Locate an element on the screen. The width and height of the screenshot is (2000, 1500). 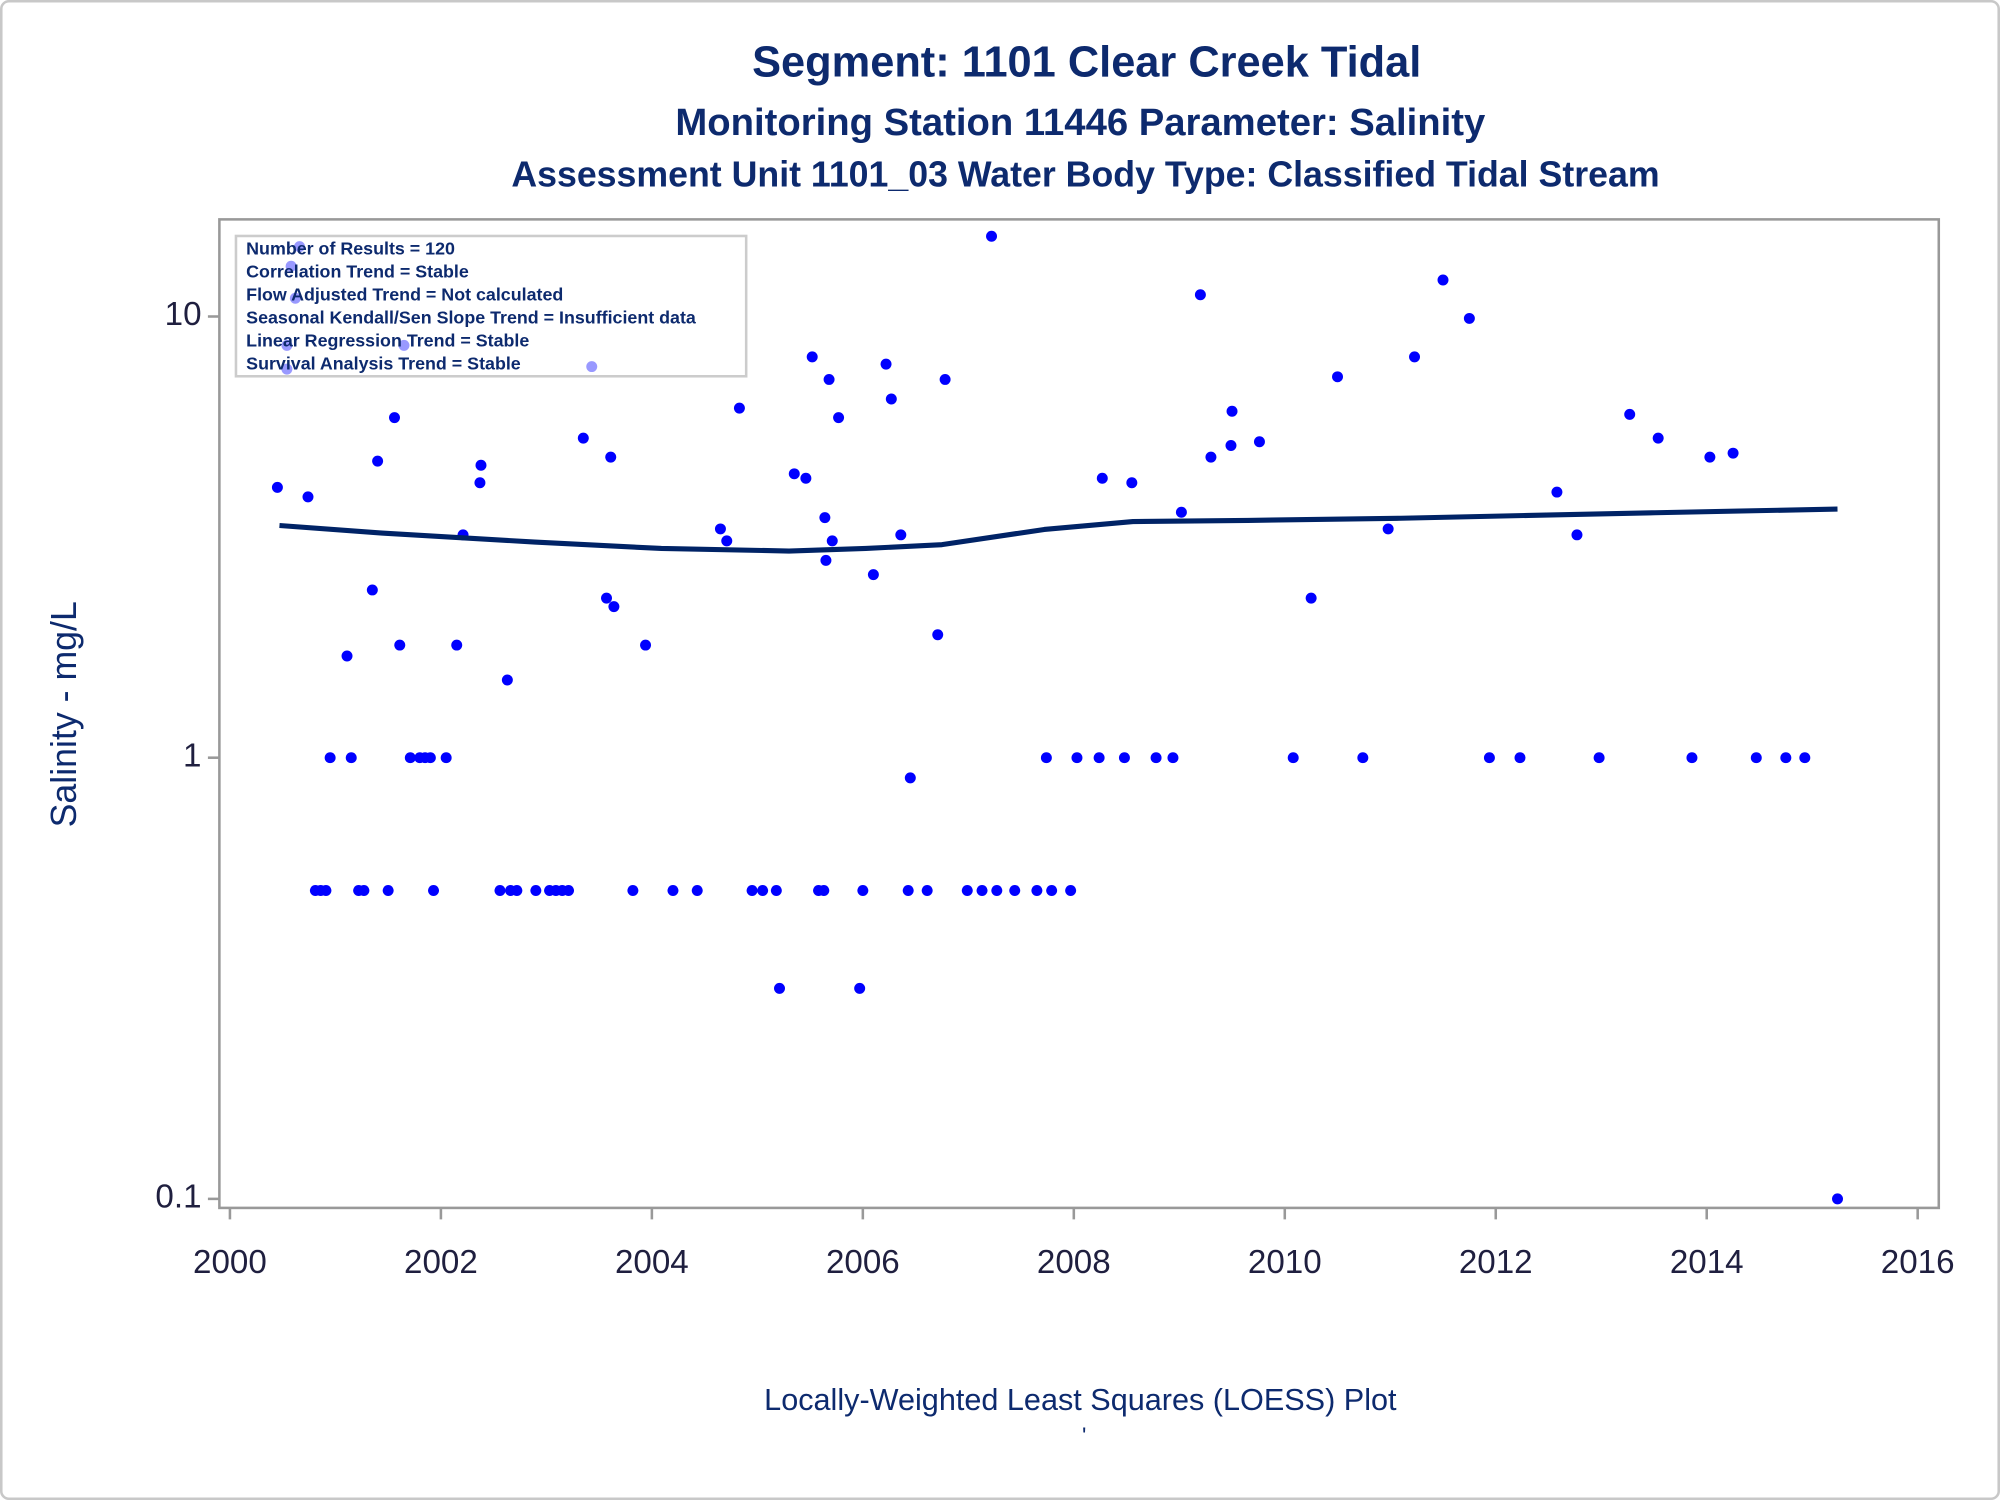
loess-line is located at coordinates (1058, 530).